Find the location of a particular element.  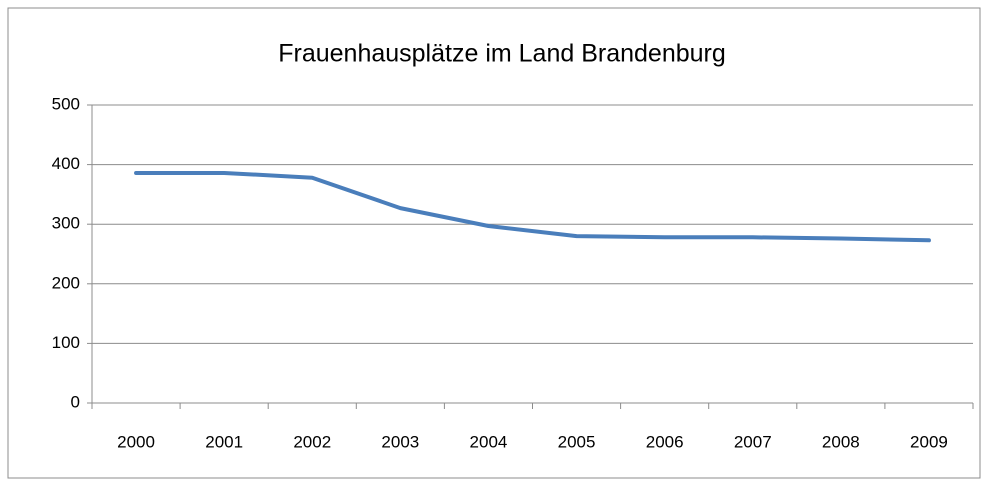

x-tick-label: 2004 is located at coordinates (489, 441).